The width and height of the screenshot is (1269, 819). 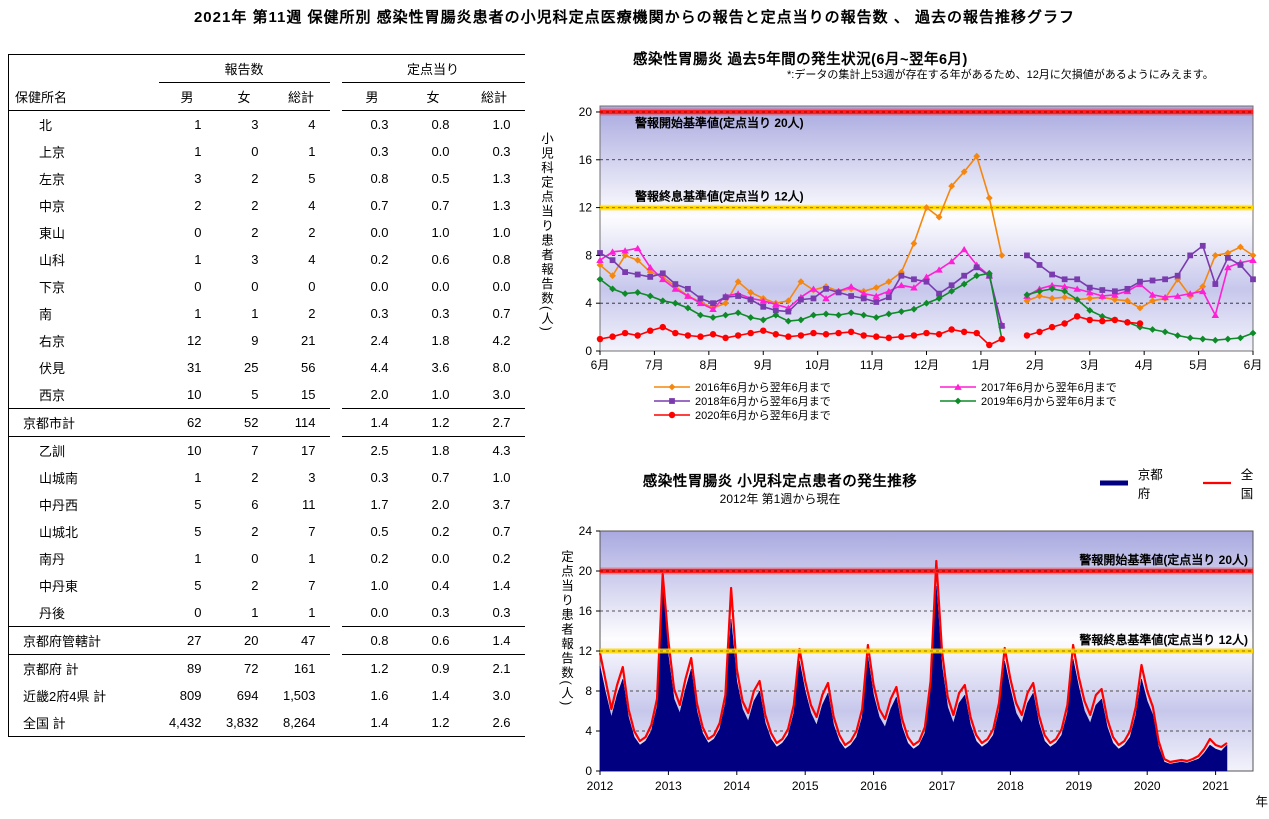 I want to click on x-tick-label: 2017, so click(x=942, y=786).